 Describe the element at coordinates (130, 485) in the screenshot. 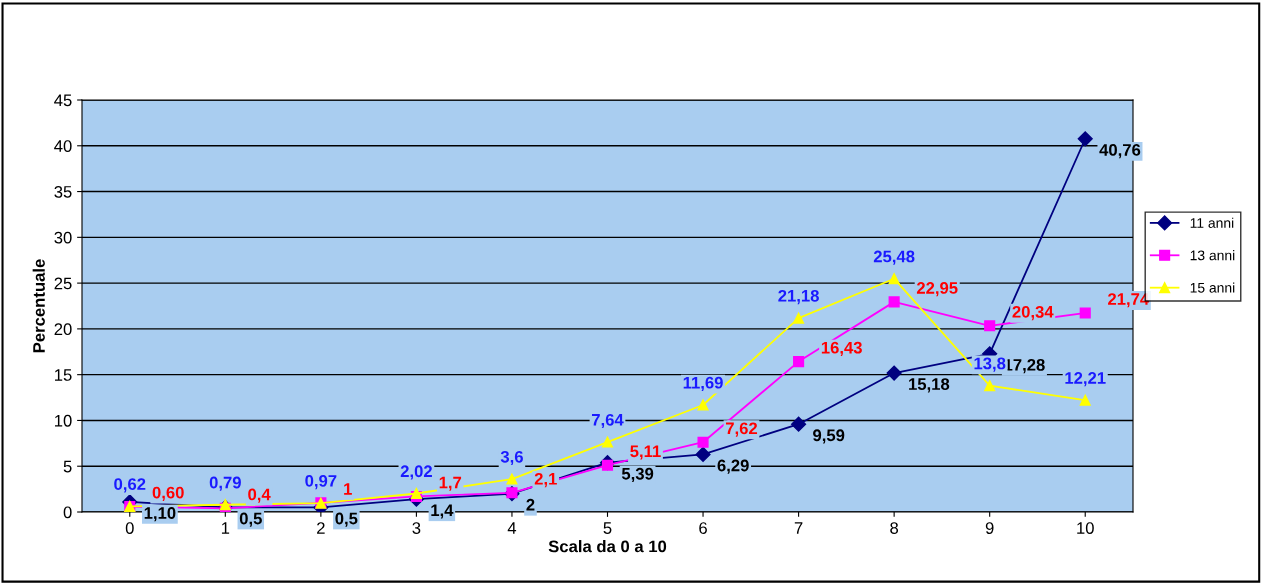

I see `data-label: 0,62` at that location.